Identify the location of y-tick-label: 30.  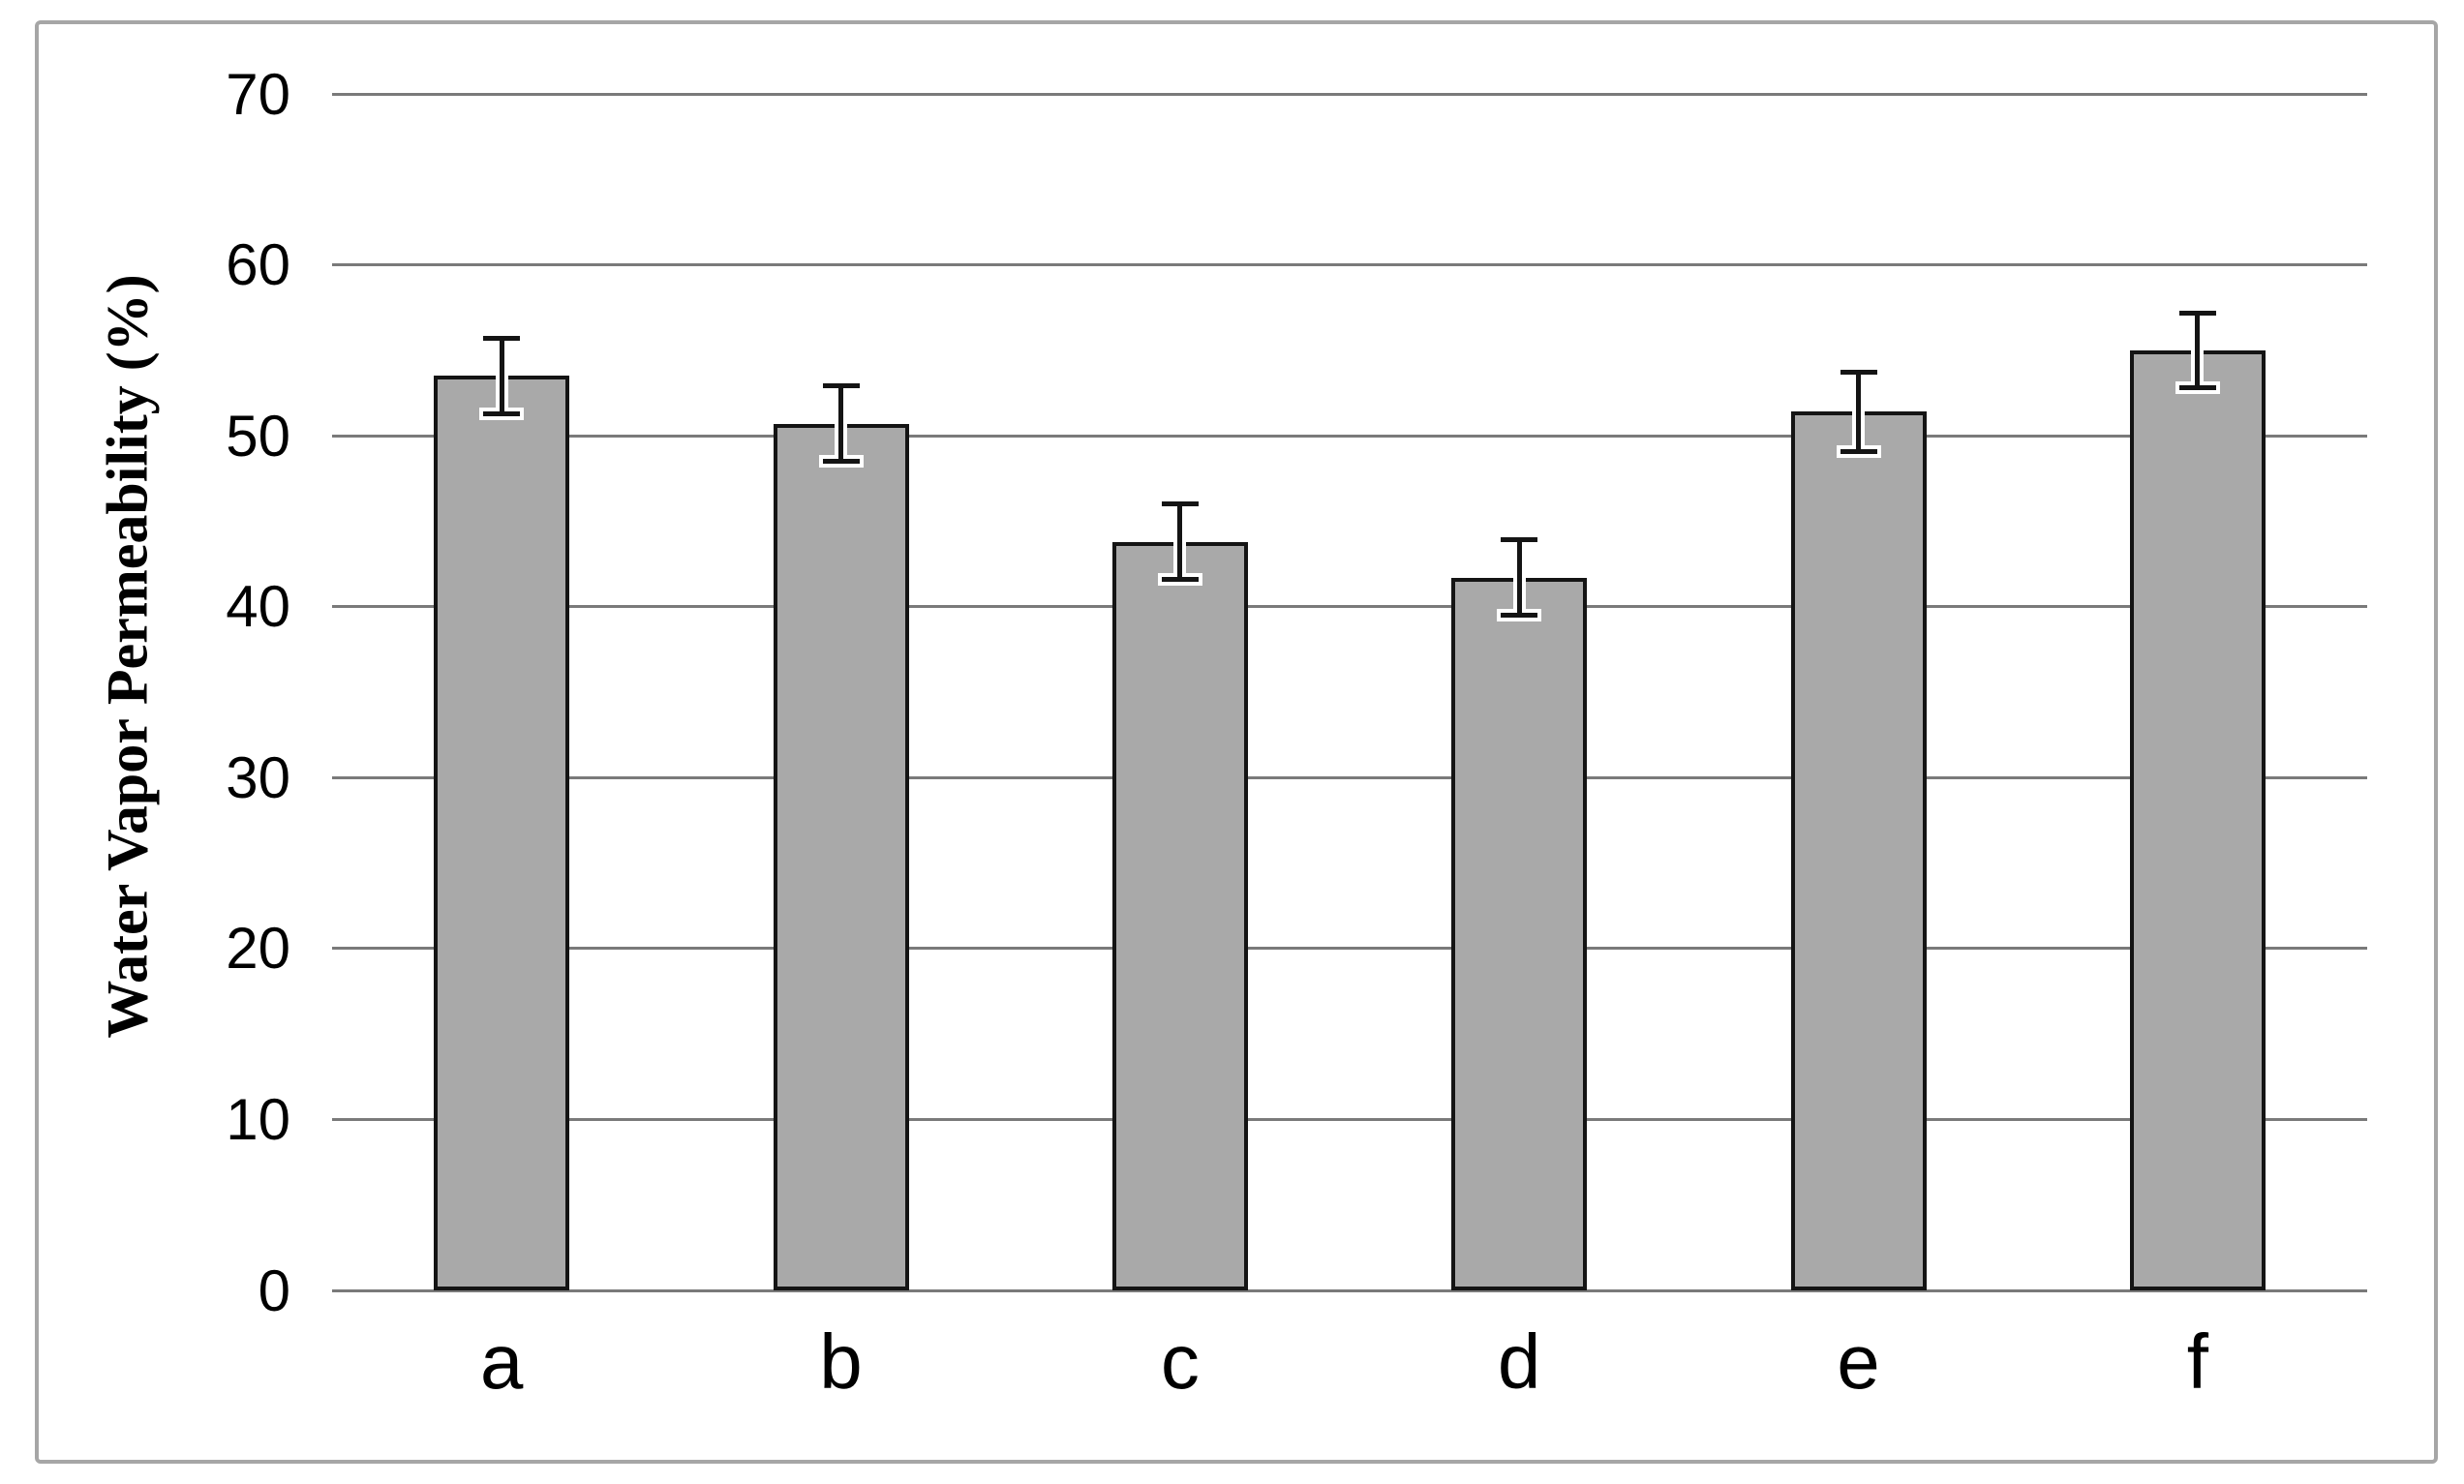
(258, 777).